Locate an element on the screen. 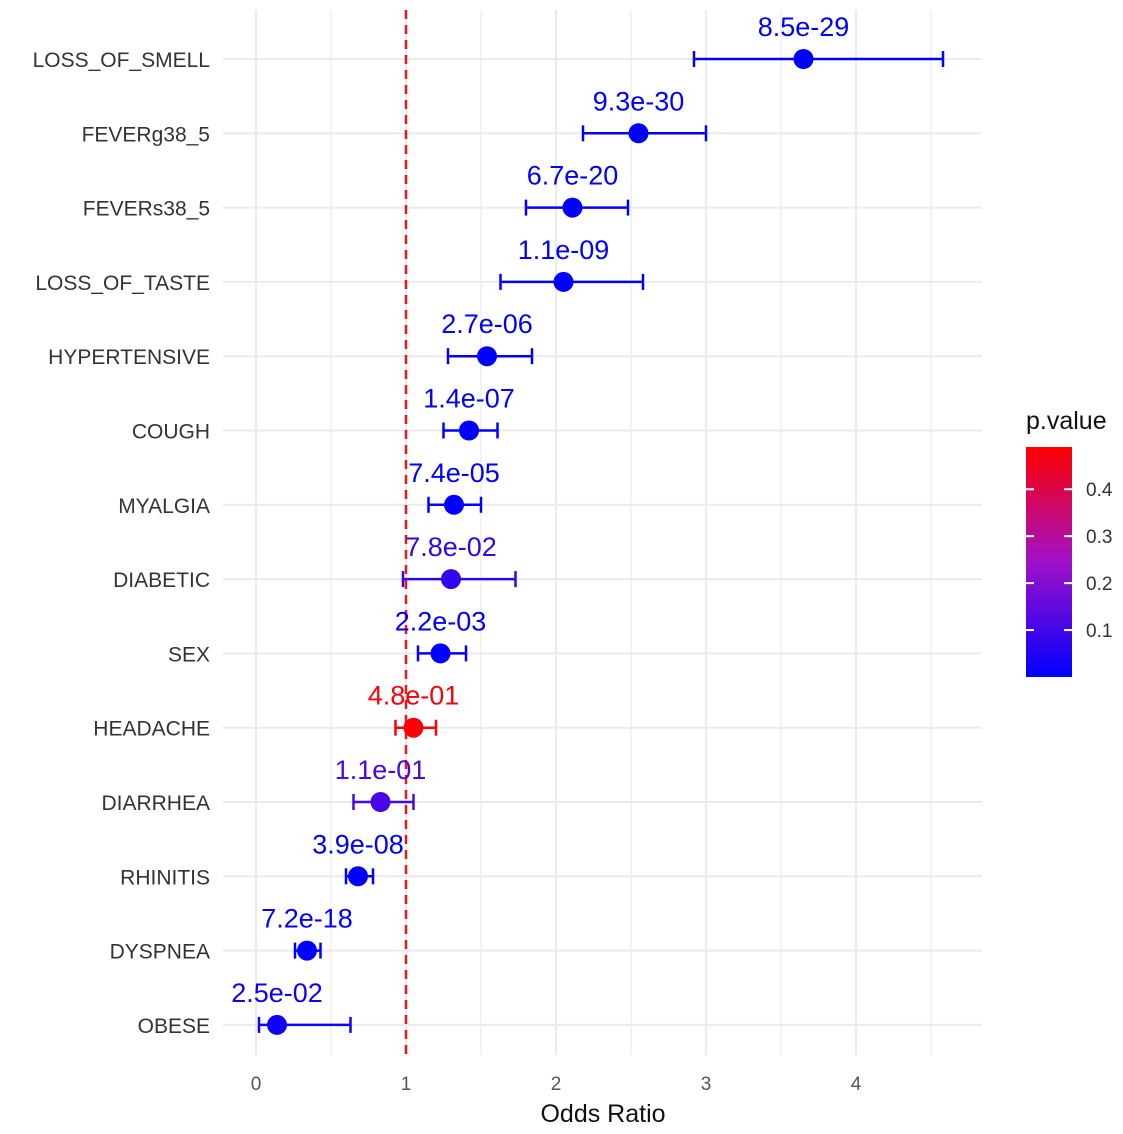  y-tick-label: LOSS_OF_TASTE is located at coordinates (122, 283).